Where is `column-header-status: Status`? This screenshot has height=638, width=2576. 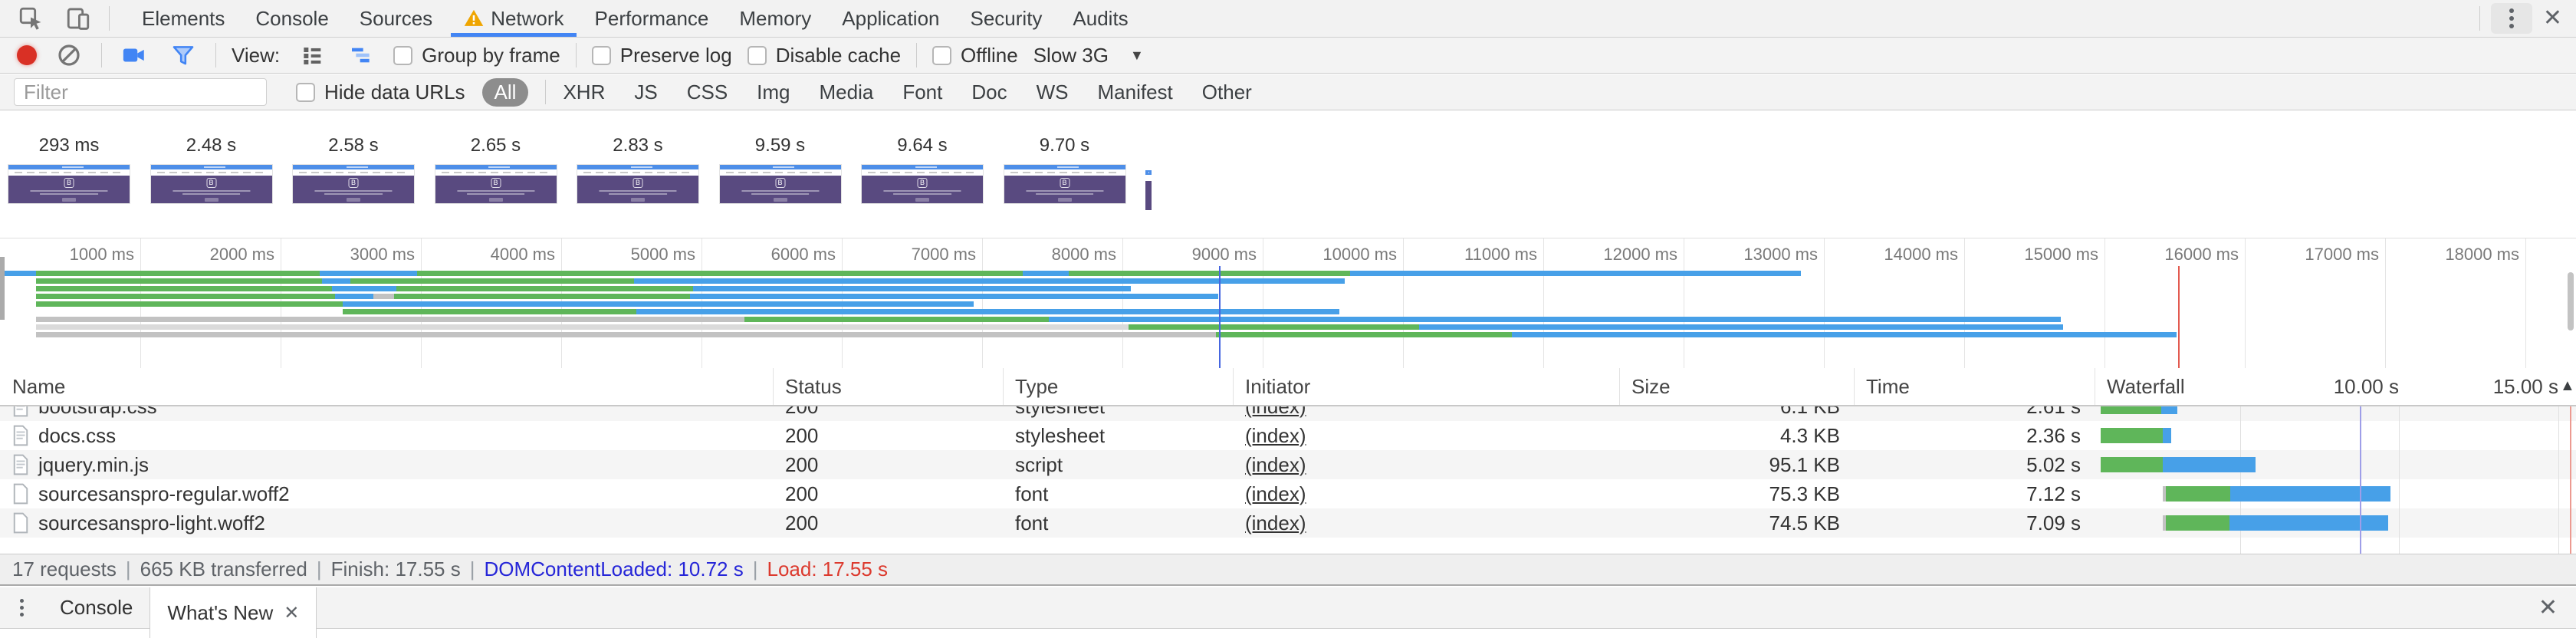 column-header-status: Status is located at coordinates (814, 386).